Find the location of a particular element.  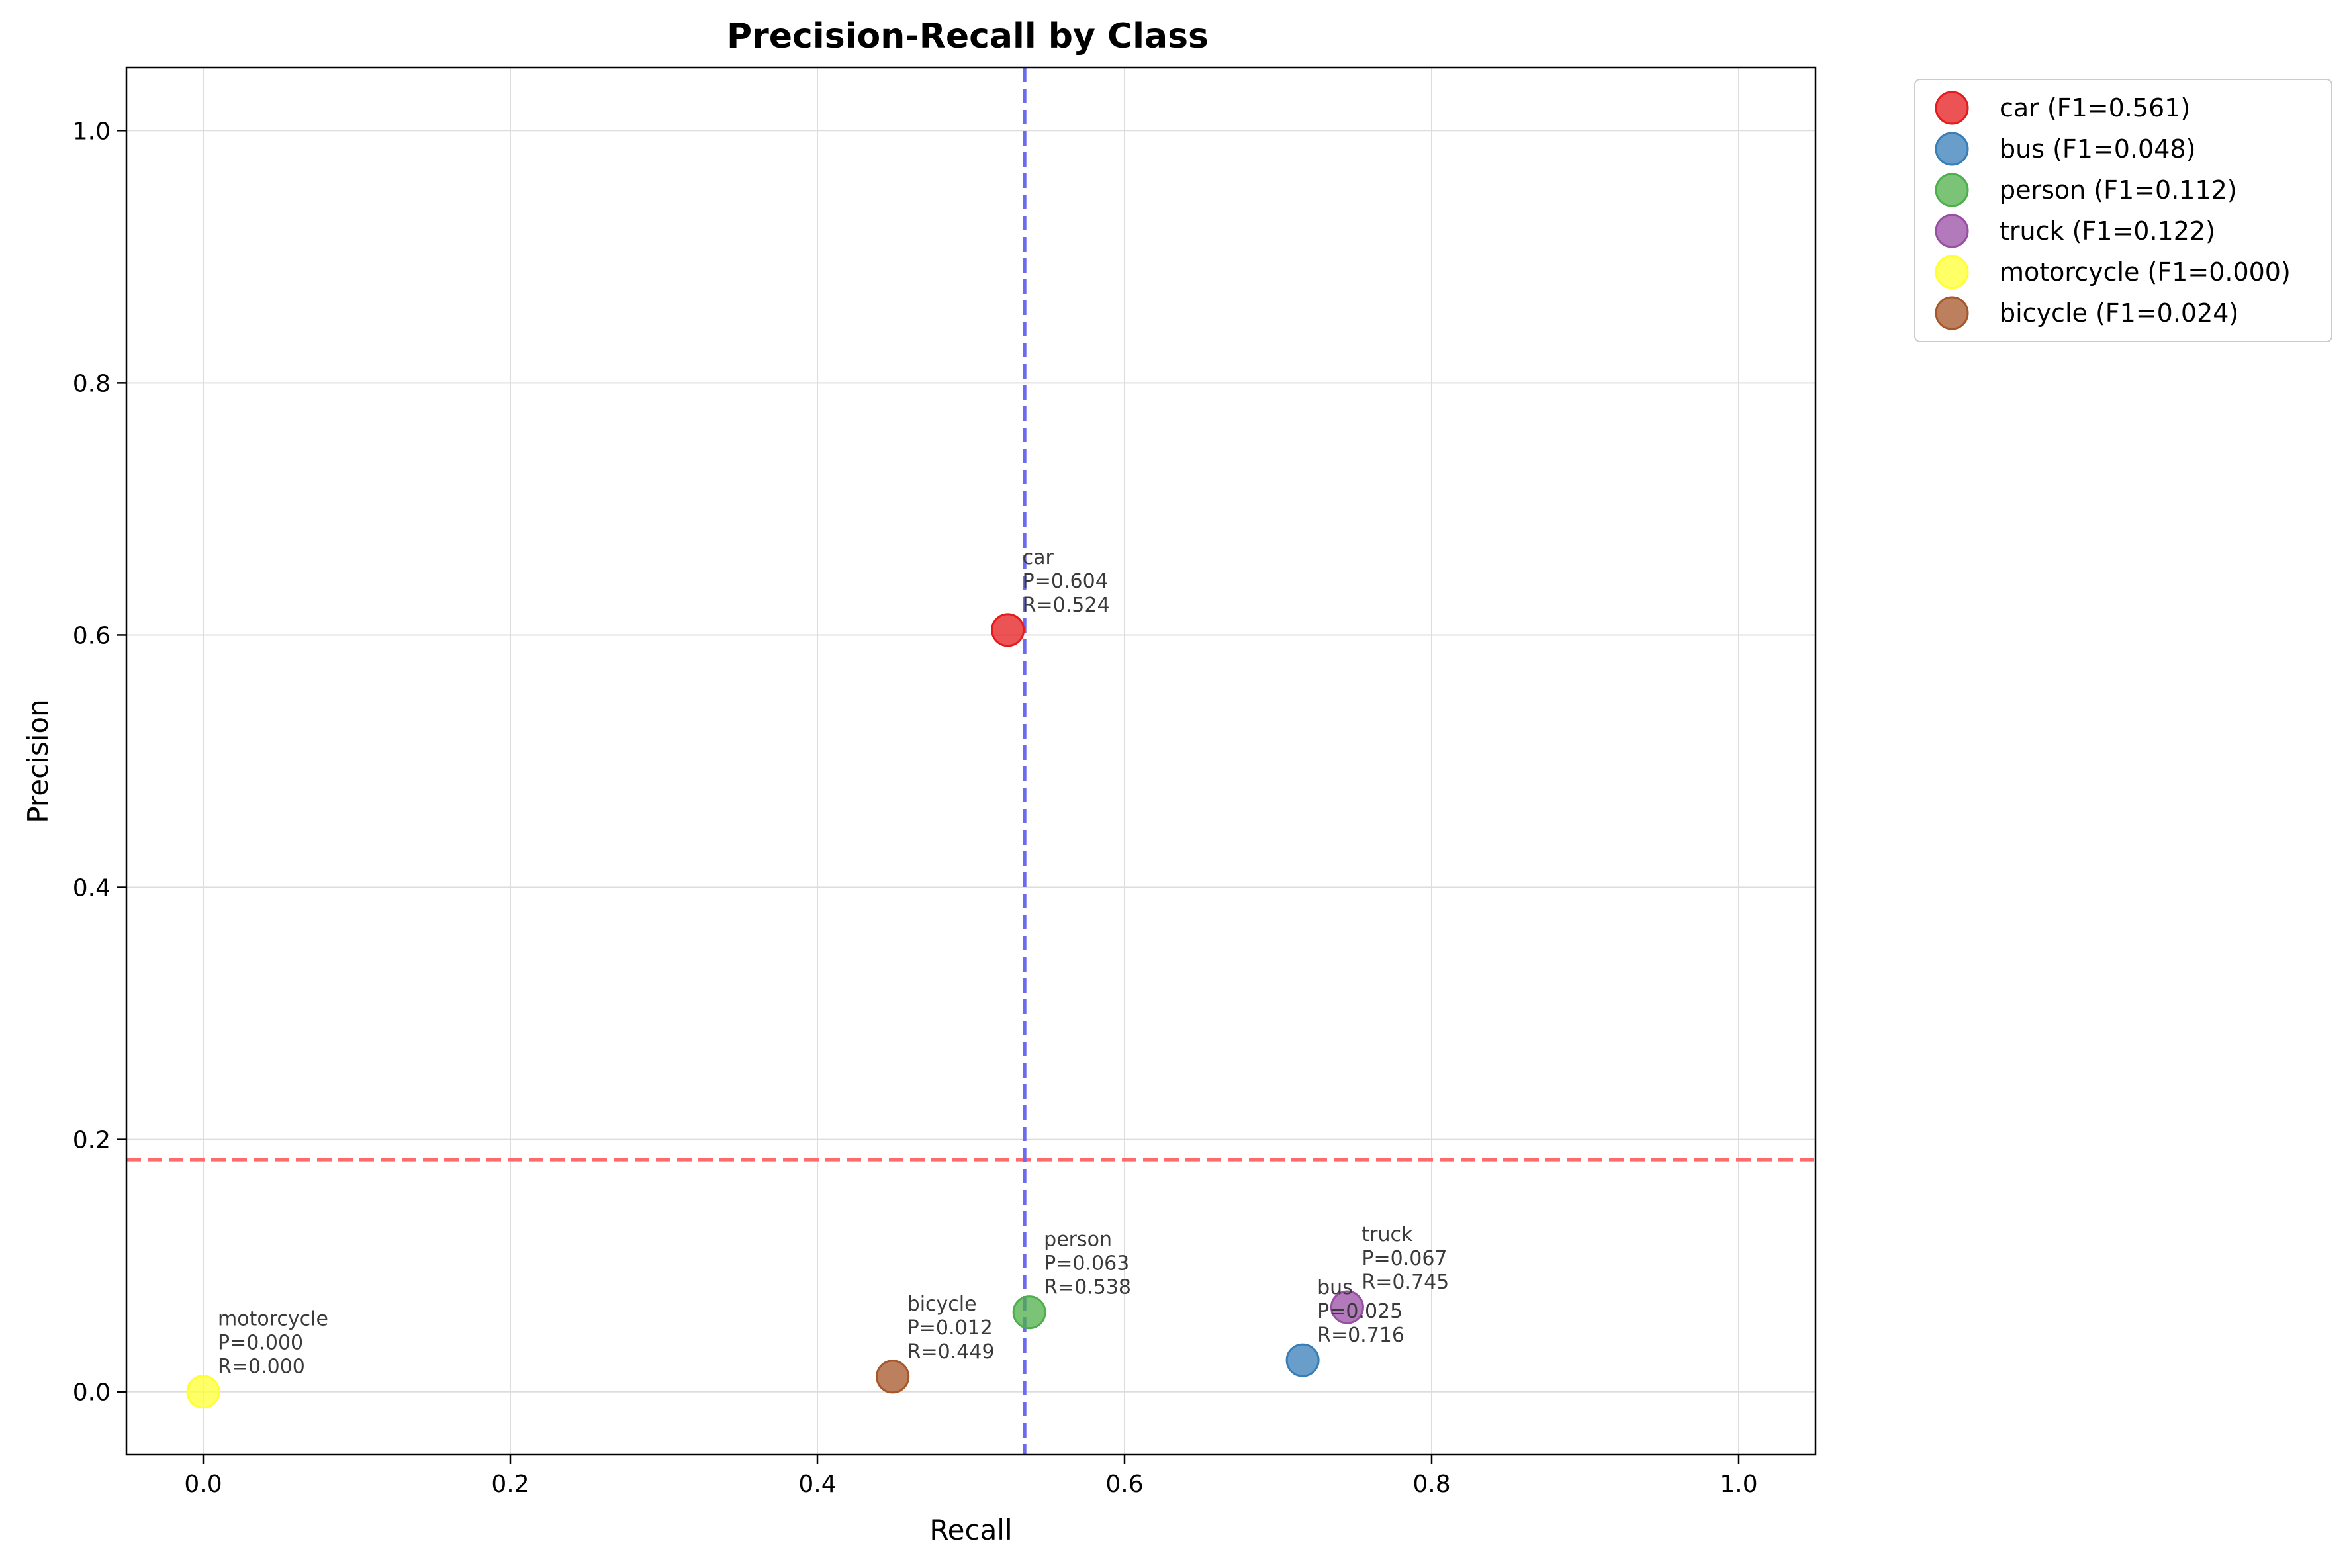

point-annotation-line: R=0.000 is located at coordinates (261, 1367).